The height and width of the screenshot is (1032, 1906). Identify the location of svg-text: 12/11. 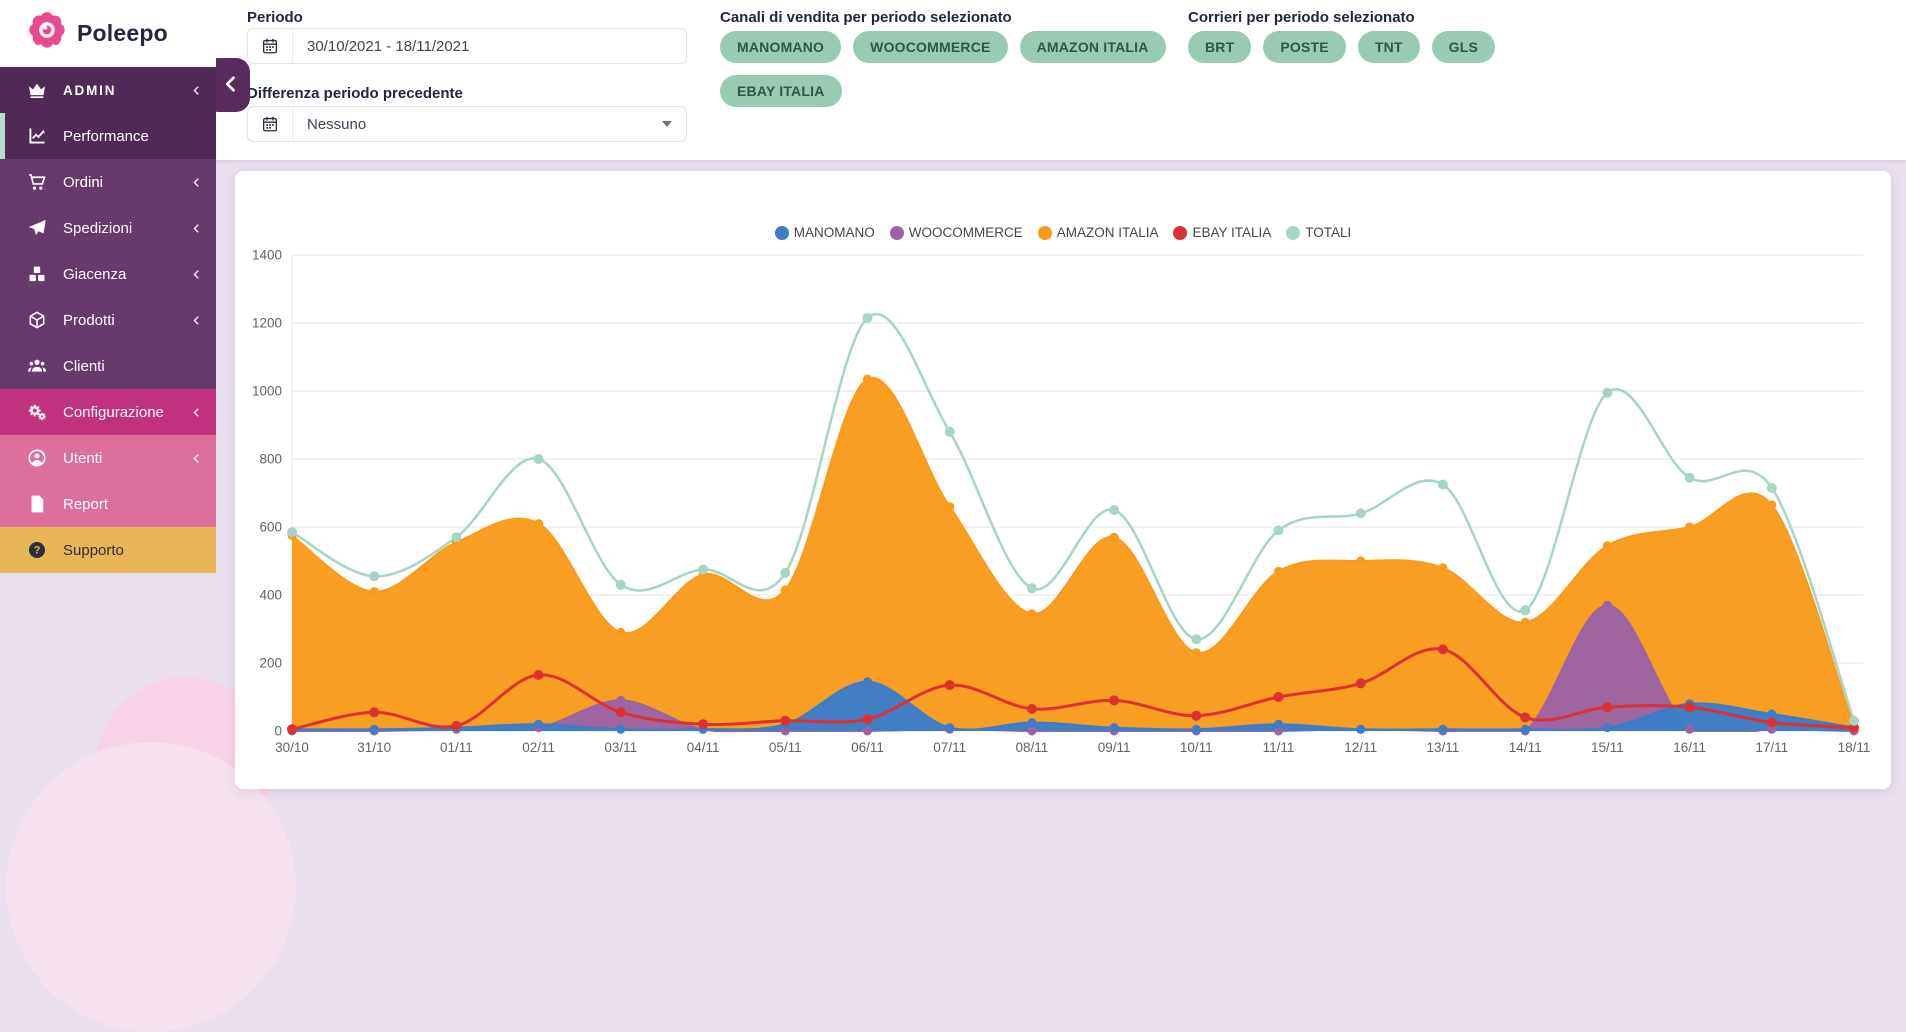
(1360, 747).